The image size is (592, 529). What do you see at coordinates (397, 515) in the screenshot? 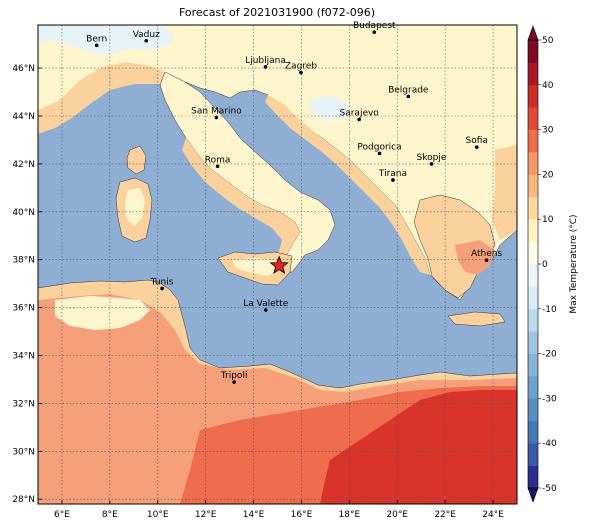
I see `lon-tick-label: 20°E` at bounding box center [397, 515].